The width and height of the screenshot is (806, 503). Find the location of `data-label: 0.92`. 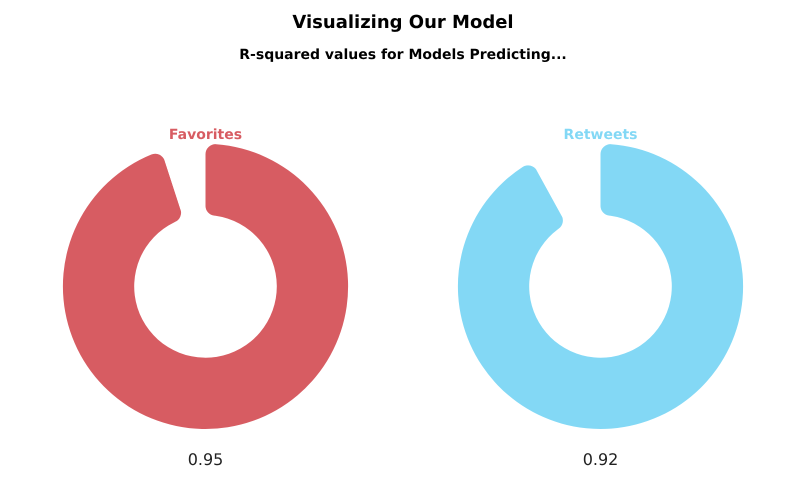

data-label: 0.92 is located at coordinates (600, 460).